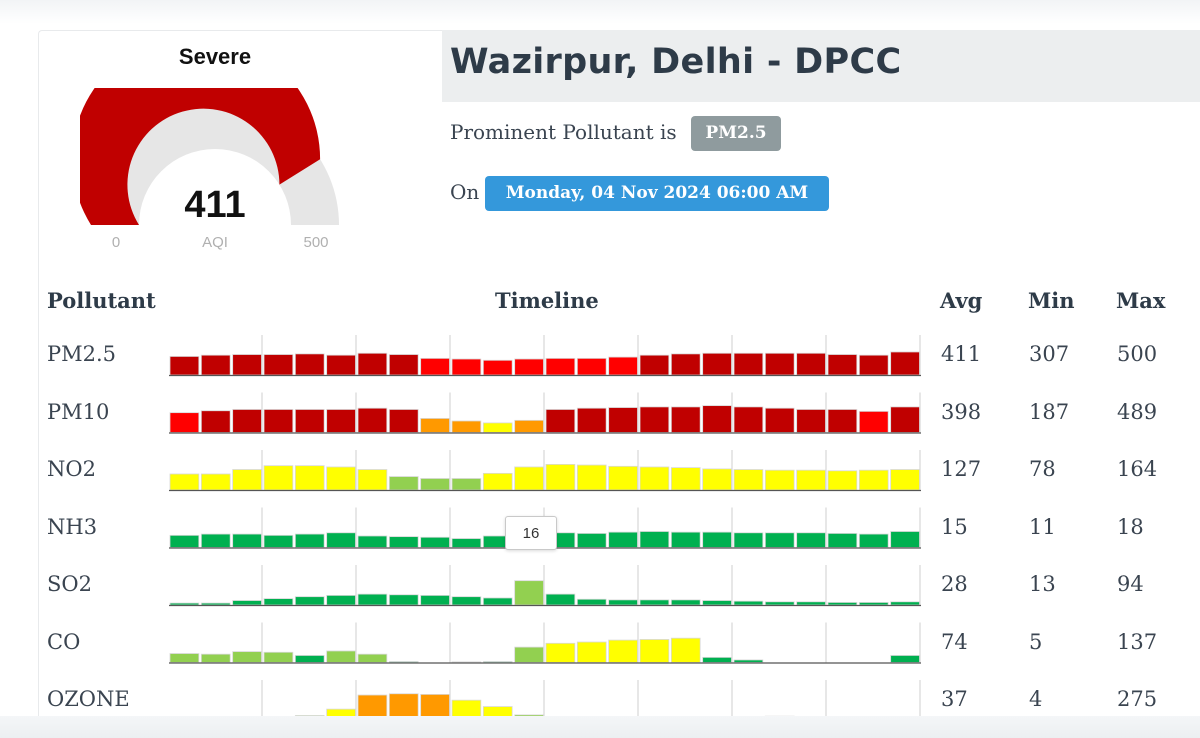 The image size is (1200, 738). I want to click on gauge-fill, so click(200, 156).